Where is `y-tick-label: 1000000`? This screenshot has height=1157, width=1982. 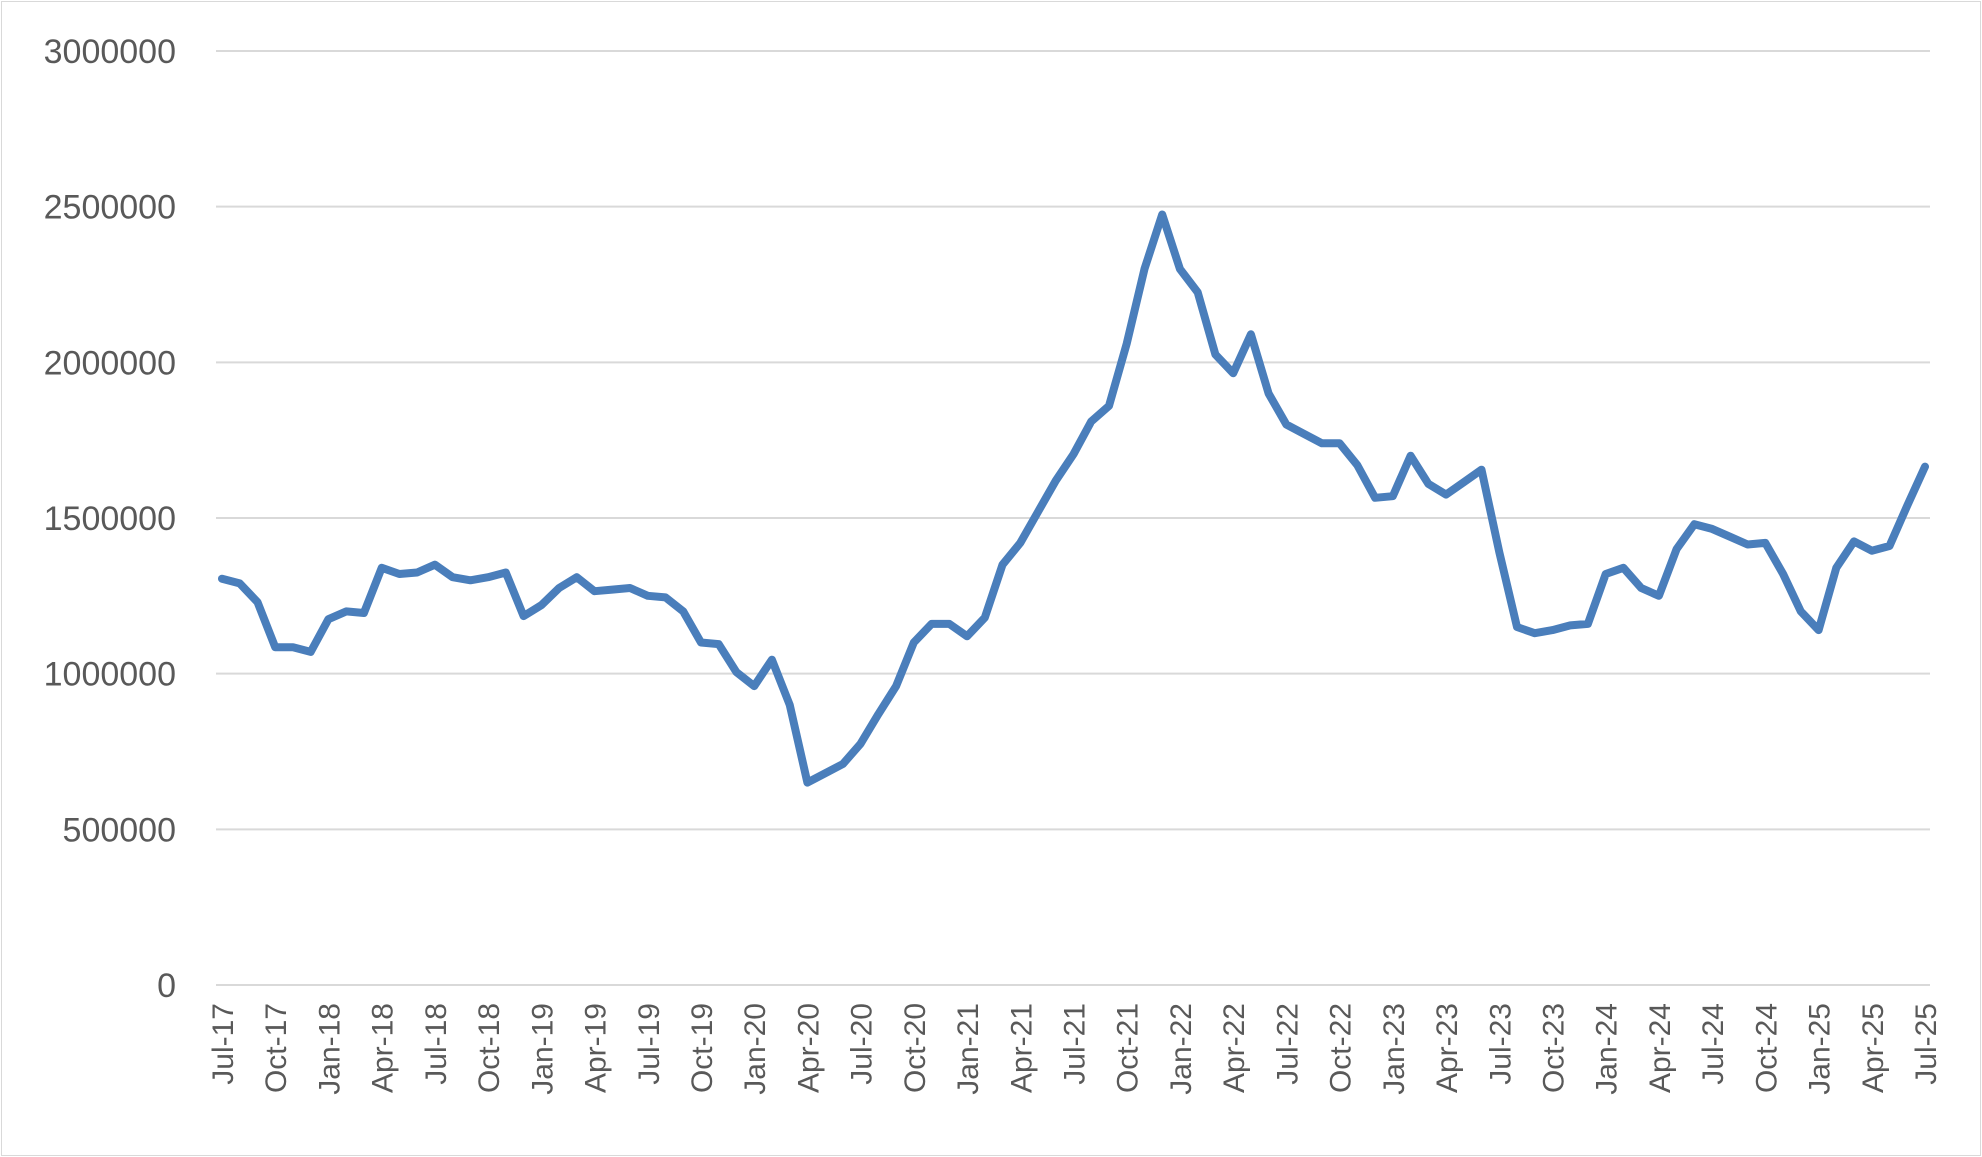
y-tick-label: 1000000 is located at coordinates (110, 675).